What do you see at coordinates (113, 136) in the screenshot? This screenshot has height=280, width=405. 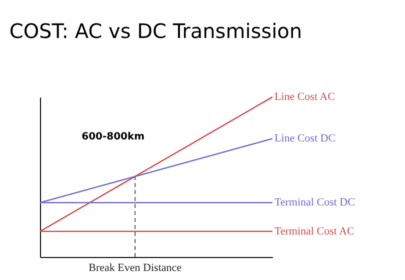 I see `annotation: 600-800km` at bounding box center [113, 136].